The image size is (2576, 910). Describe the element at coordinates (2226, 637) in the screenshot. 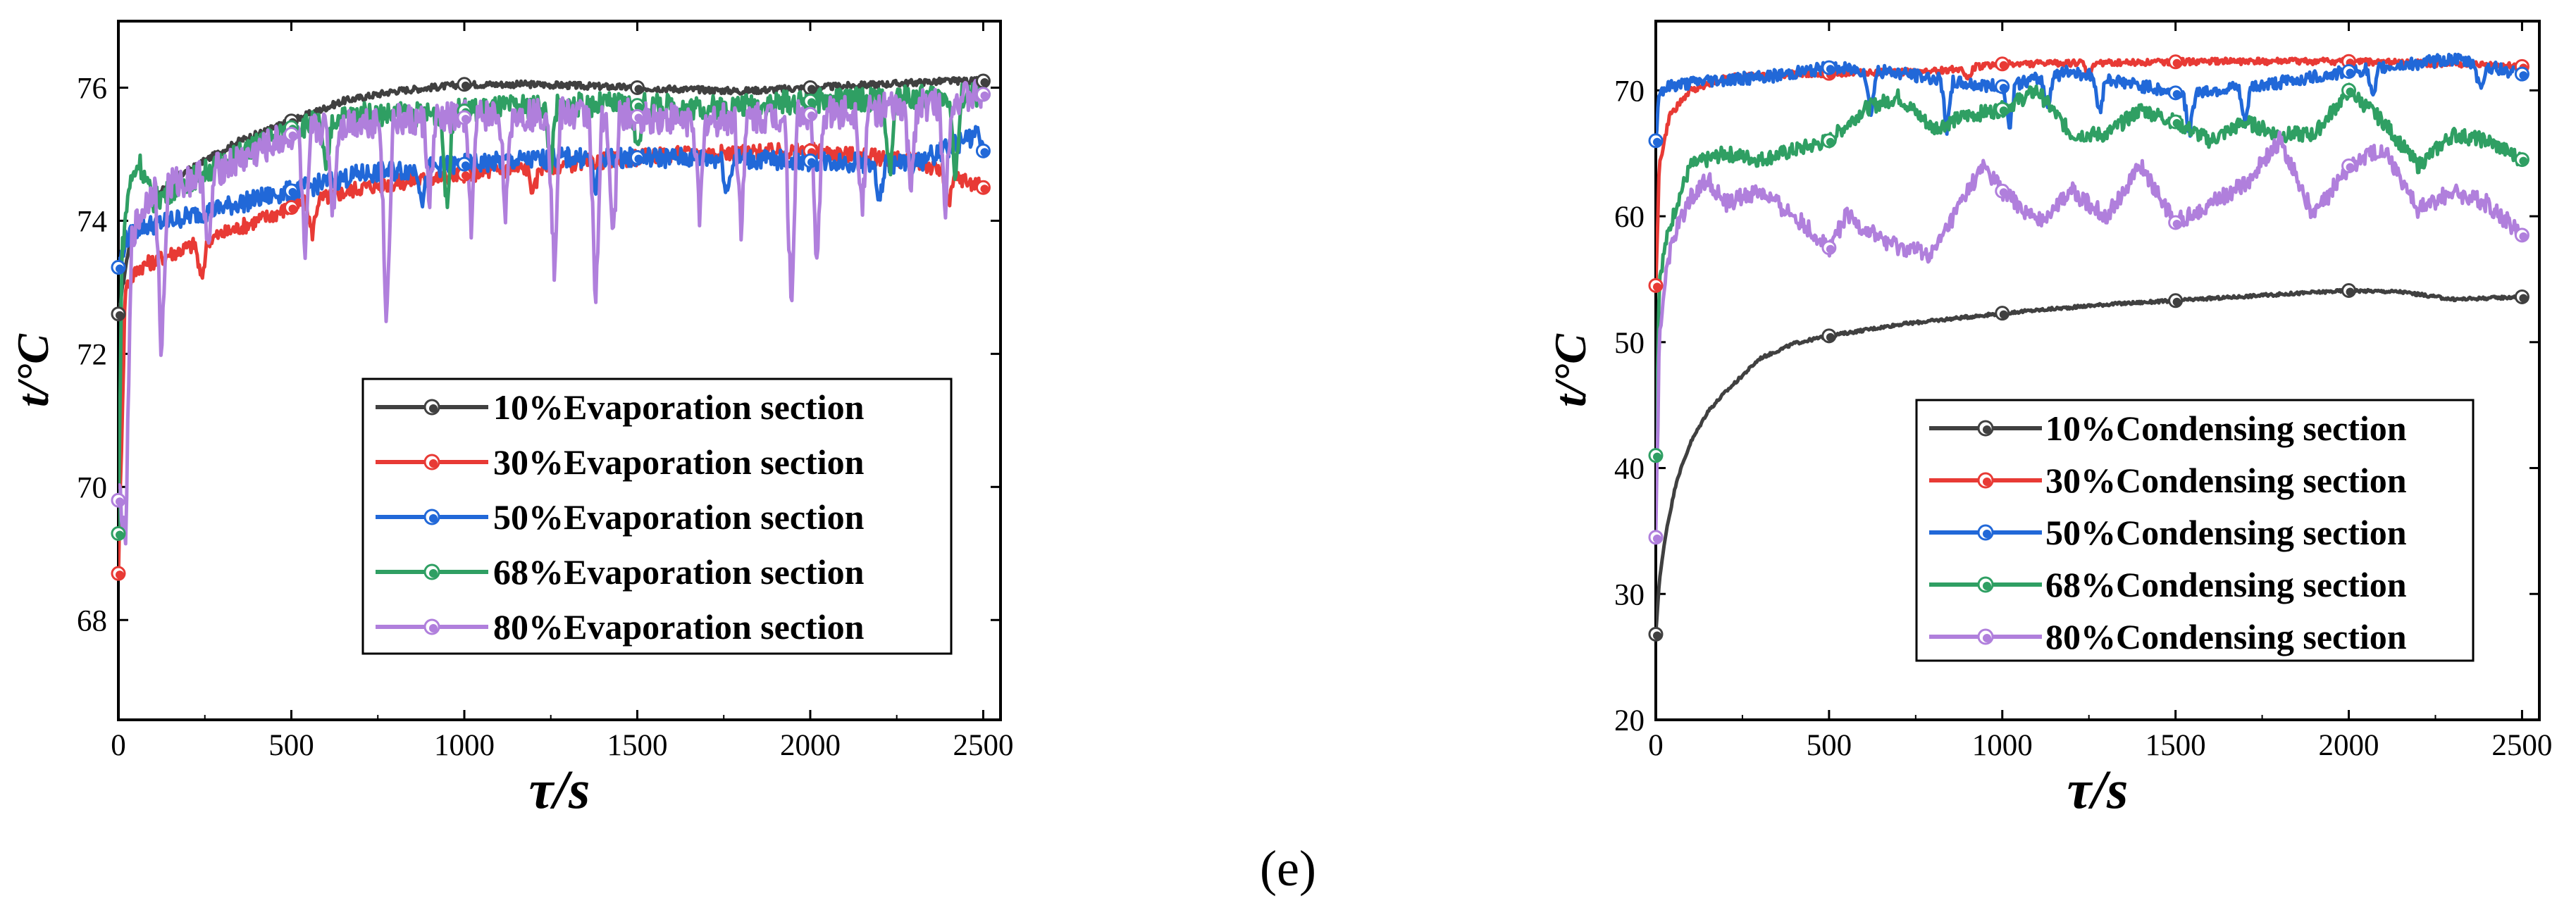

I see `legend-label-4: 80%Condensing section` at that location.